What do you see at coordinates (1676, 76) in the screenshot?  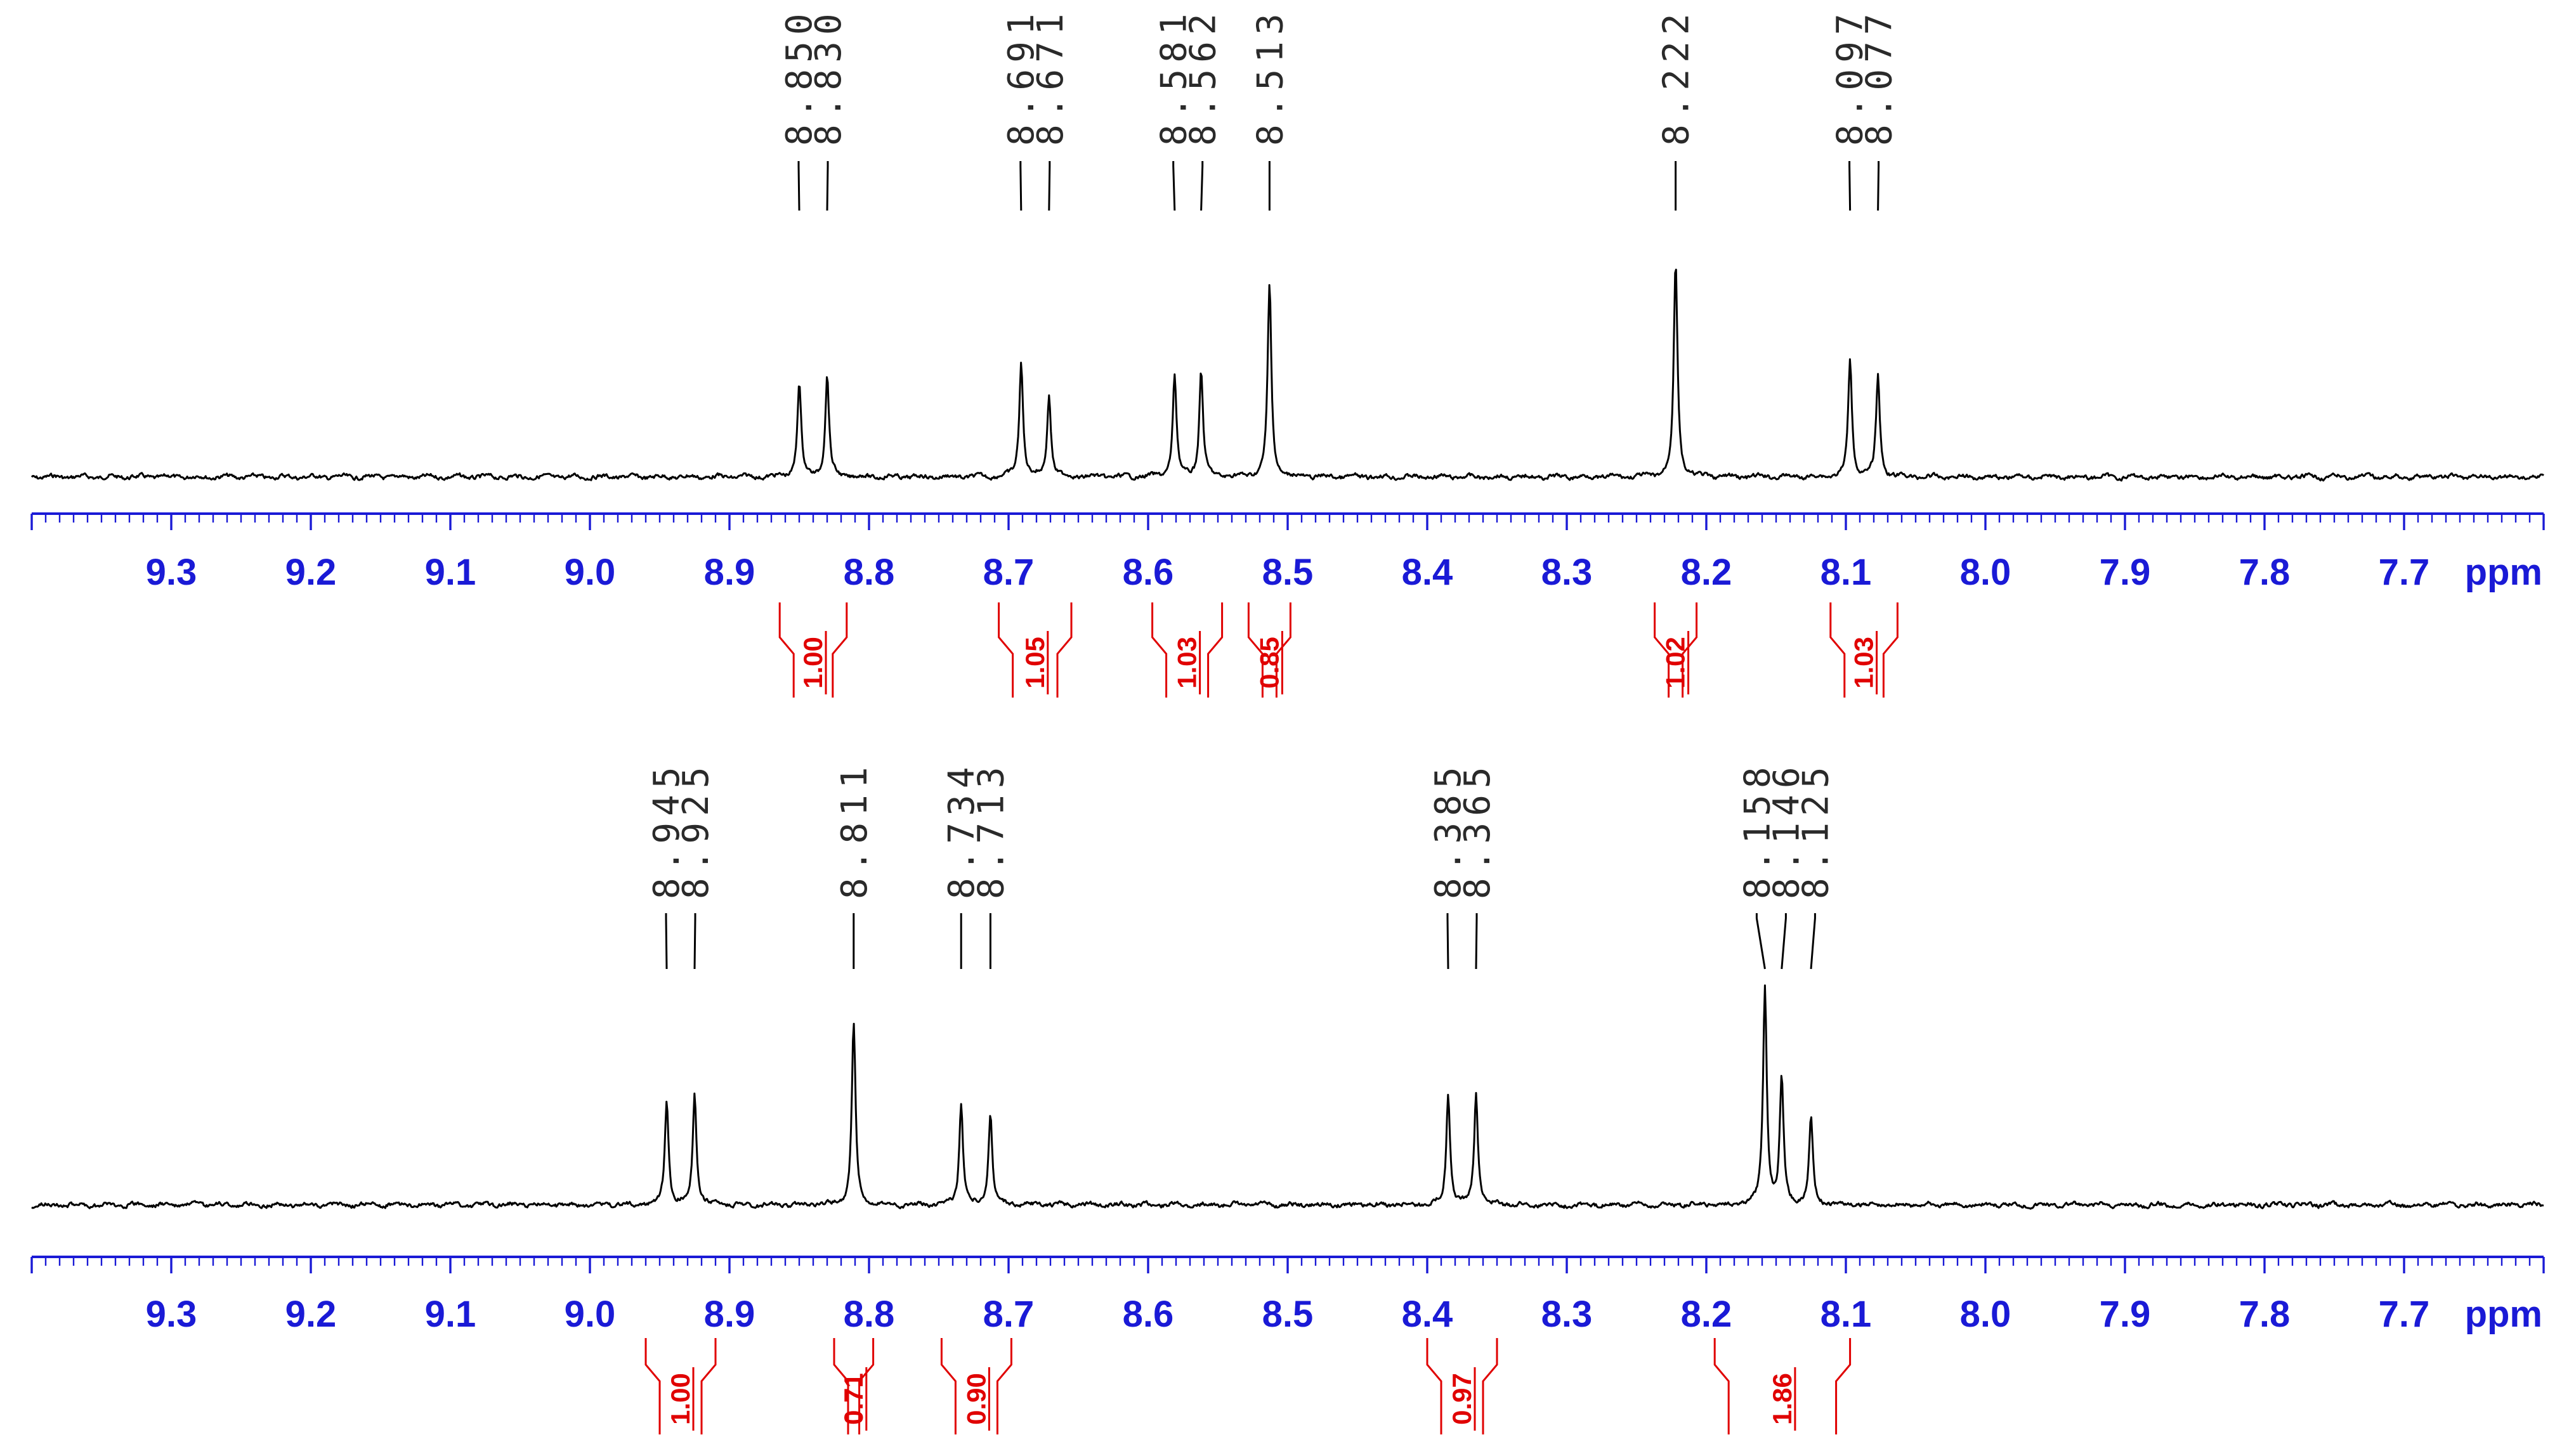 I see `peak-shift-label: 8.222` at bounding box center [1676, 76].